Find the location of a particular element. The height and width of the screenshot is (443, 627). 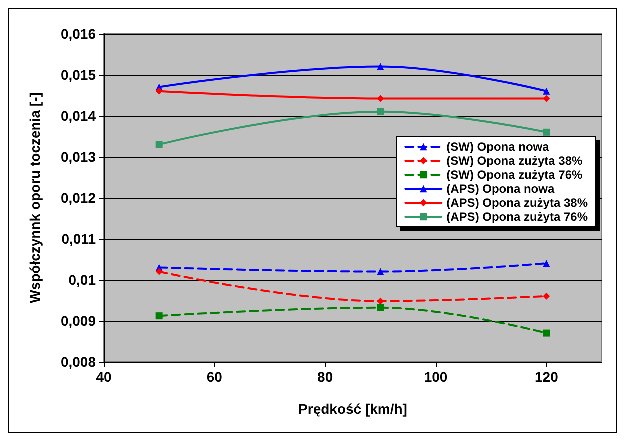

legend-label: (APS) Opona zużyta 38% is located at coordinates (517, 203).